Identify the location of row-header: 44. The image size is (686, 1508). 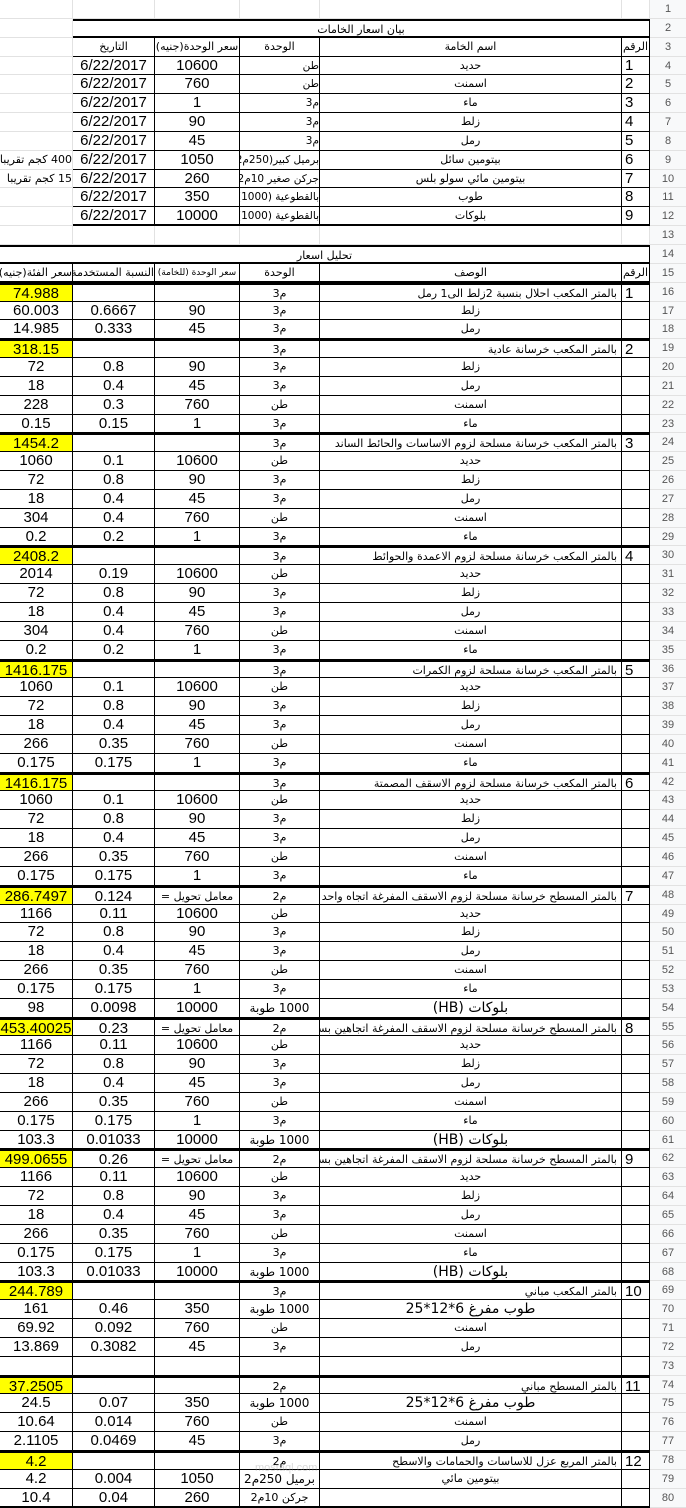
(668, 820).